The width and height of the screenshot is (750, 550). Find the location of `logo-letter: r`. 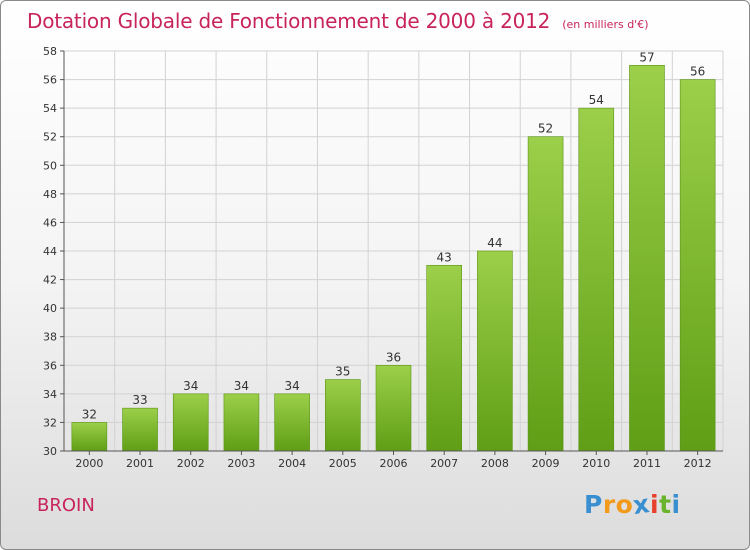

logo-letter: r is located at coordinates (609, 504).